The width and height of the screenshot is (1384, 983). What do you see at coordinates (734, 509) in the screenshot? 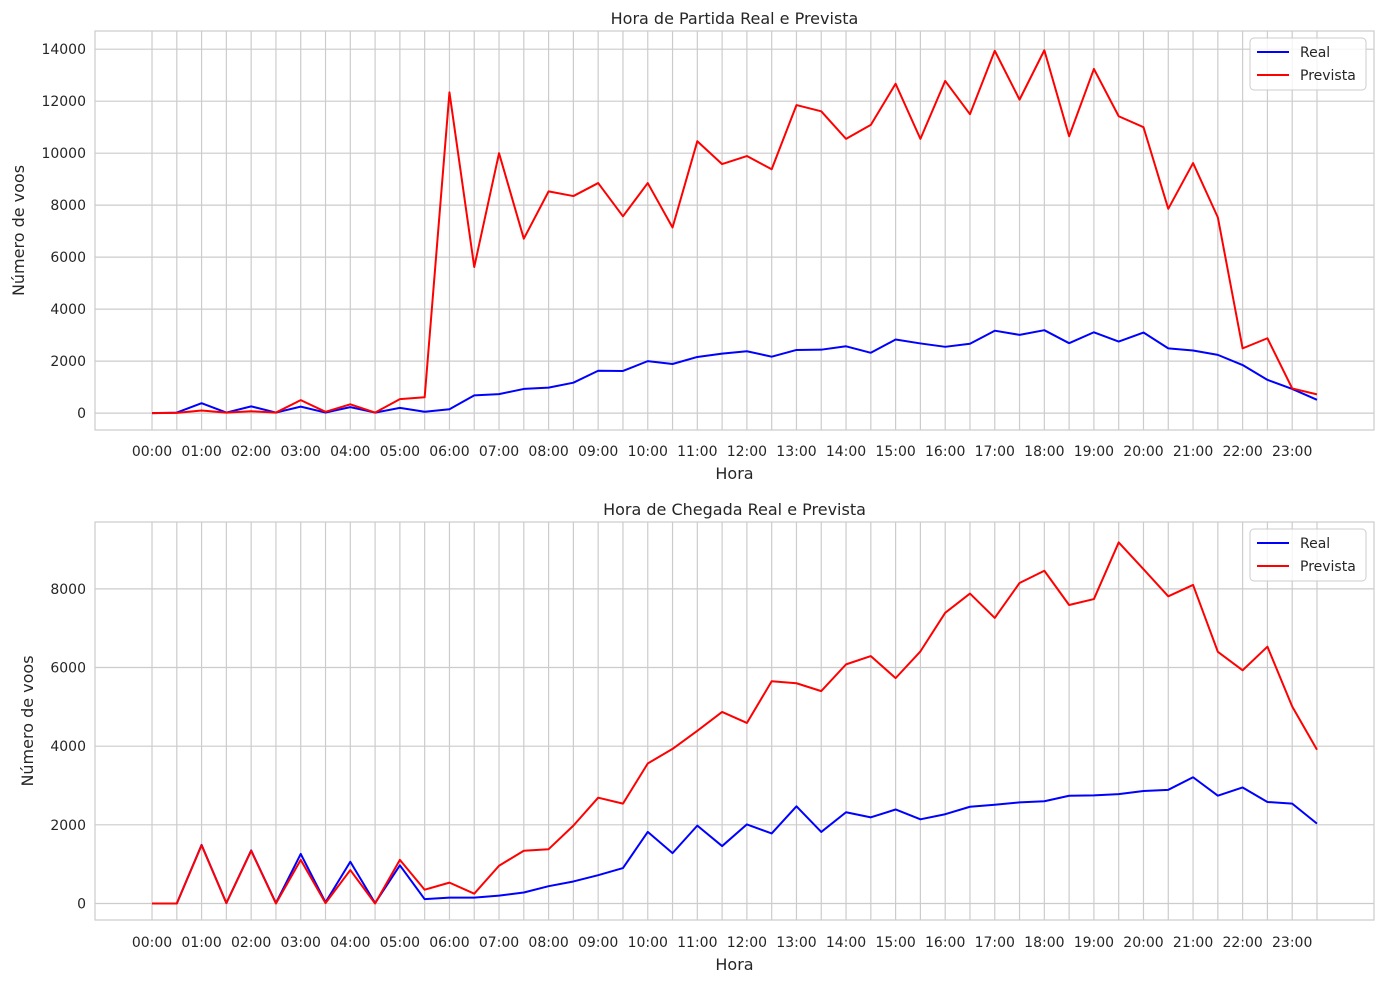
I see `chart-title: Hora de Chegada Real e Prevista` at bounding box center [734, 509].